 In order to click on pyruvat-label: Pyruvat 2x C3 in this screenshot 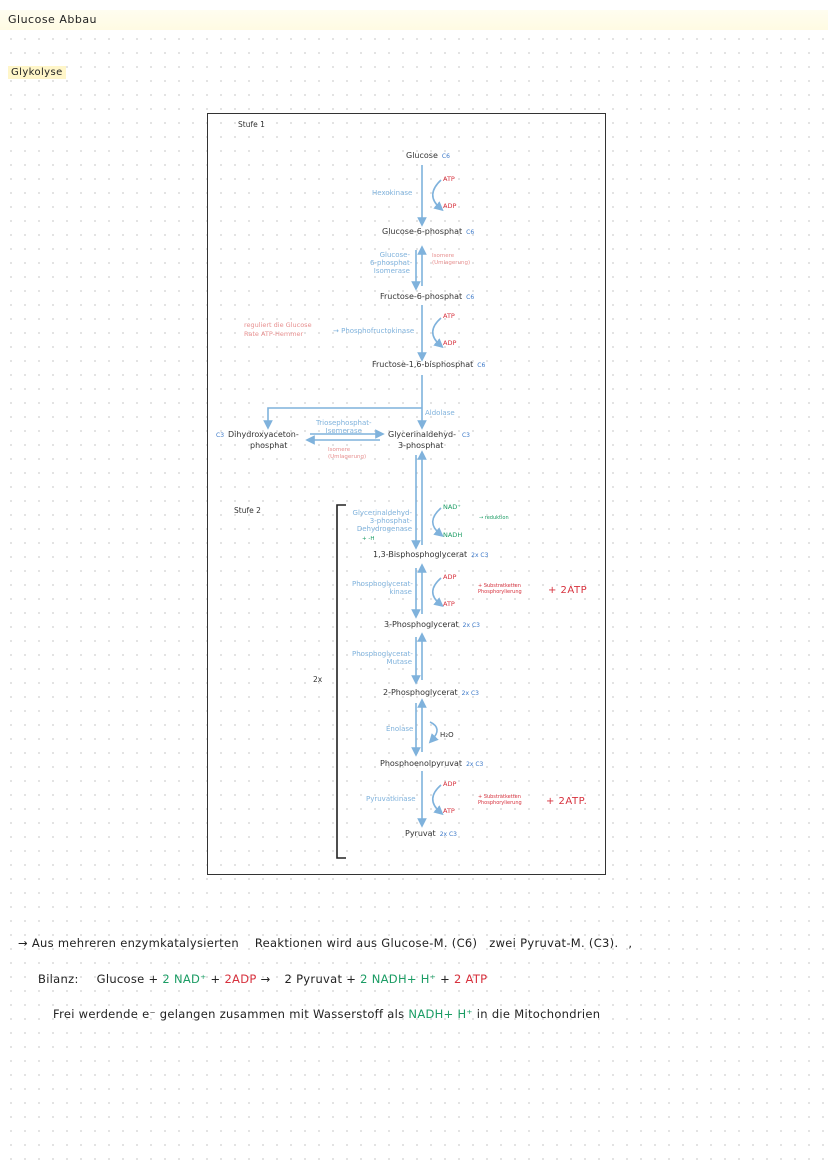, I will do `click(431, 833)`.